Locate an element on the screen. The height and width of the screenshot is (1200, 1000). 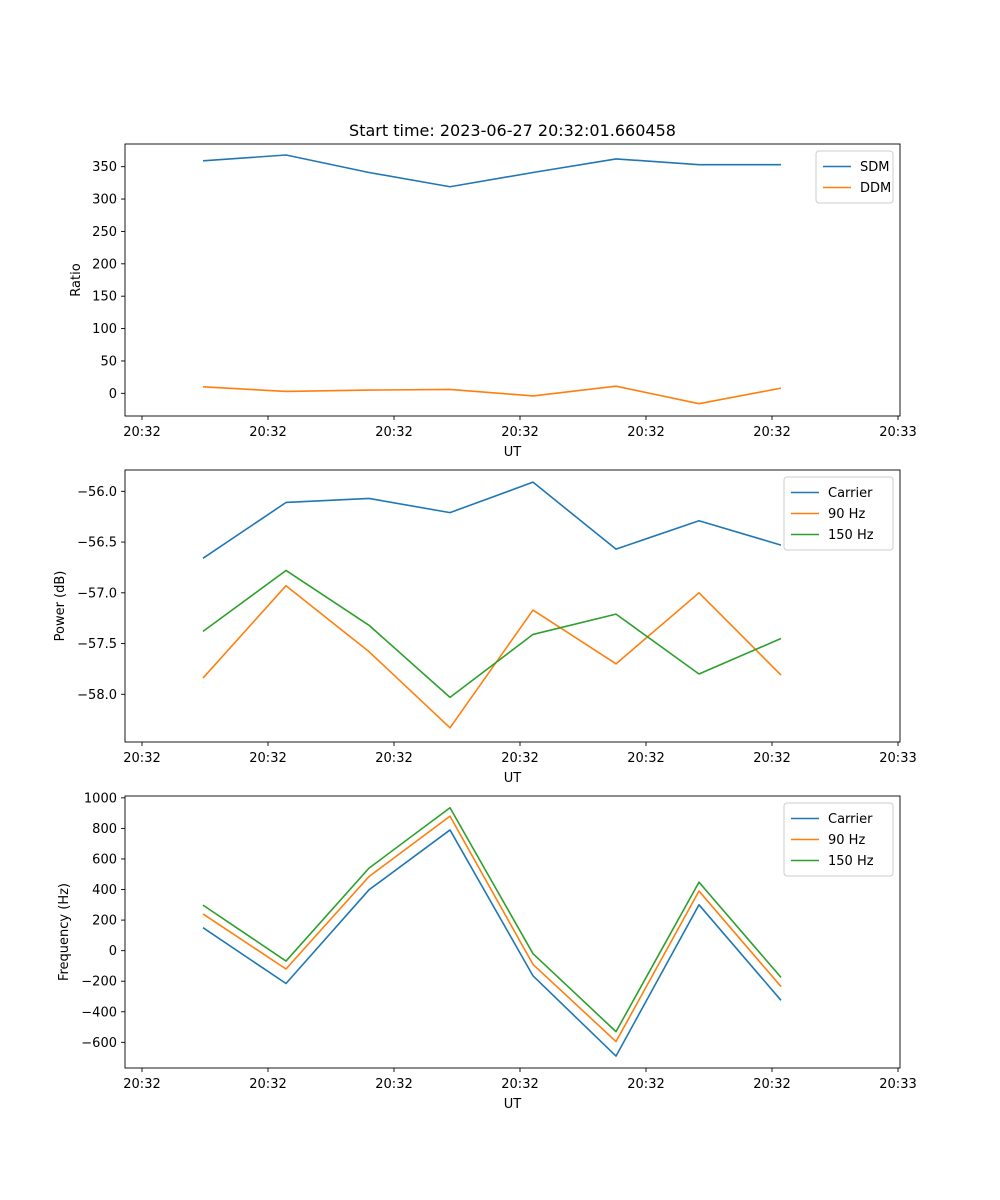
power-y-tick-label: −56.5 is located at coordinates (97, 543).